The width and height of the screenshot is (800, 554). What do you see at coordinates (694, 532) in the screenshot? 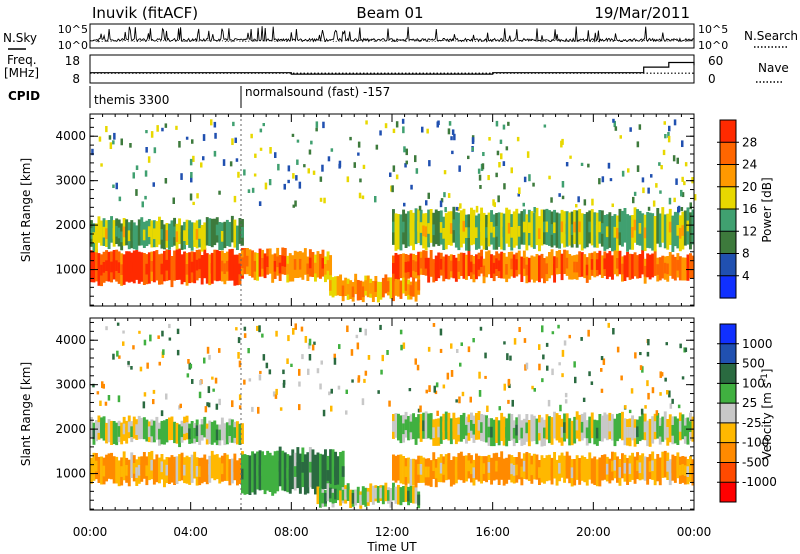
I see `x-tick-label: 00:00` at bounding box center [694, 532].